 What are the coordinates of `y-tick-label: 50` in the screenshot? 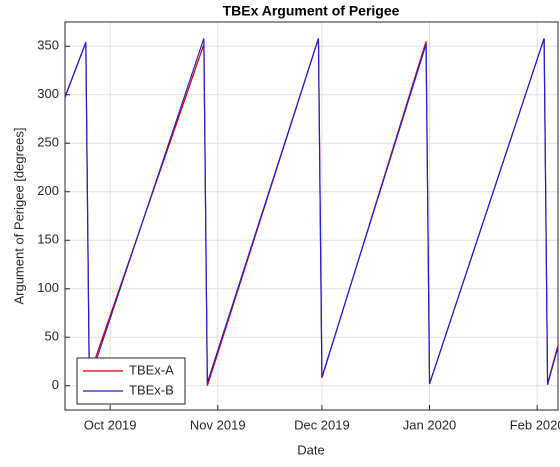 It's located at (52, 336).